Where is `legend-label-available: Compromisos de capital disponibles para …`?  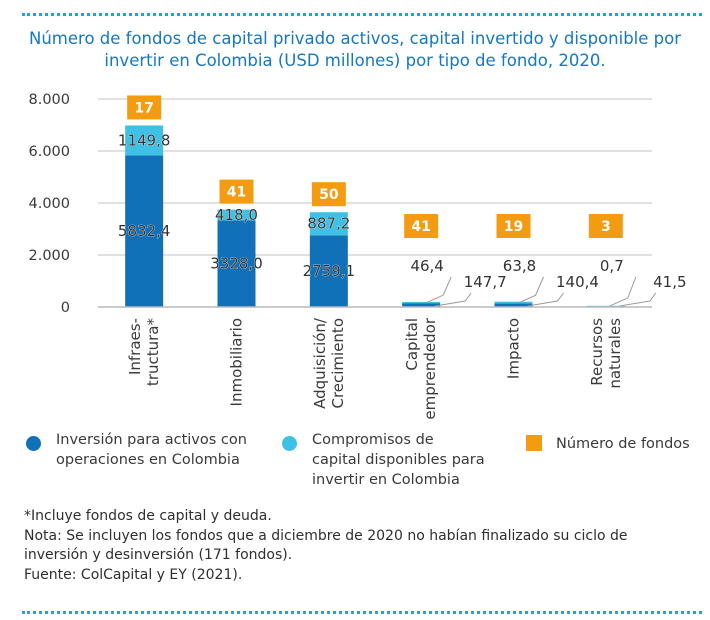
legend-label-available: Compromisos de capital disponibles para … is located at coordinates (398, 460).